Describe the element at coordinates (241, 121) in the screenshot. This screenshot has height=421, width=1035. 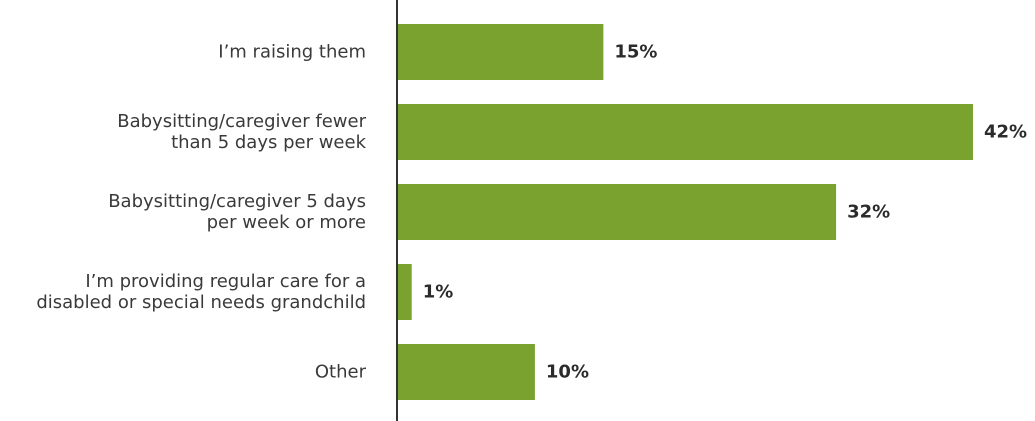
I see `category-label: Babysitting/caregiver fewer` at that location.